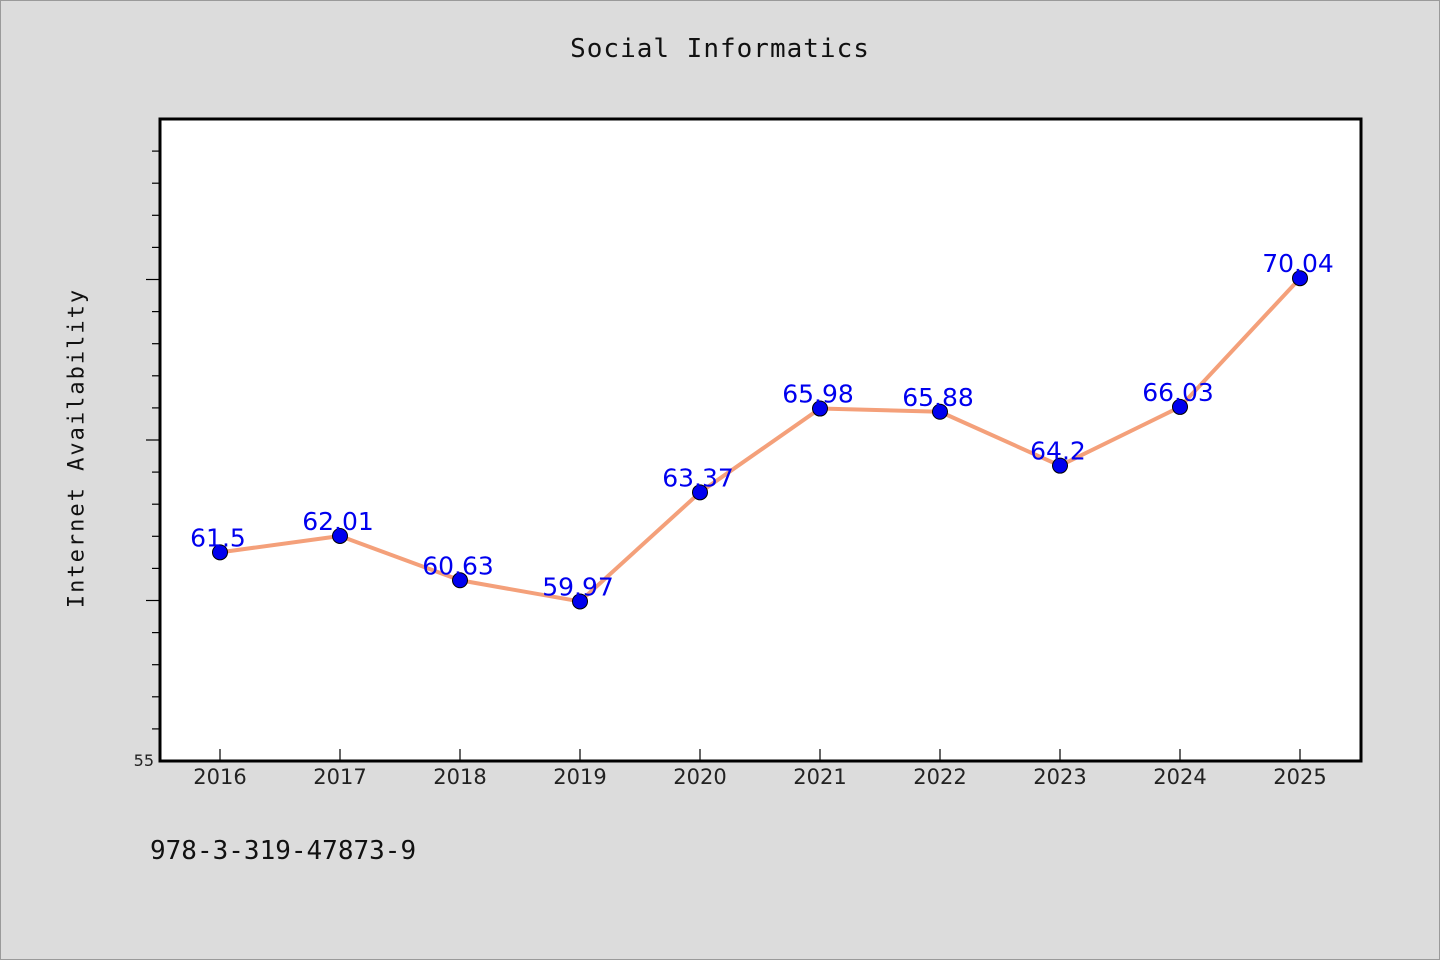 The image size is (1440, 960). What do you see at coordinates (938, 397) in the screenshot?
I see `data-label: 65.88` at bounding box center [938, 397].